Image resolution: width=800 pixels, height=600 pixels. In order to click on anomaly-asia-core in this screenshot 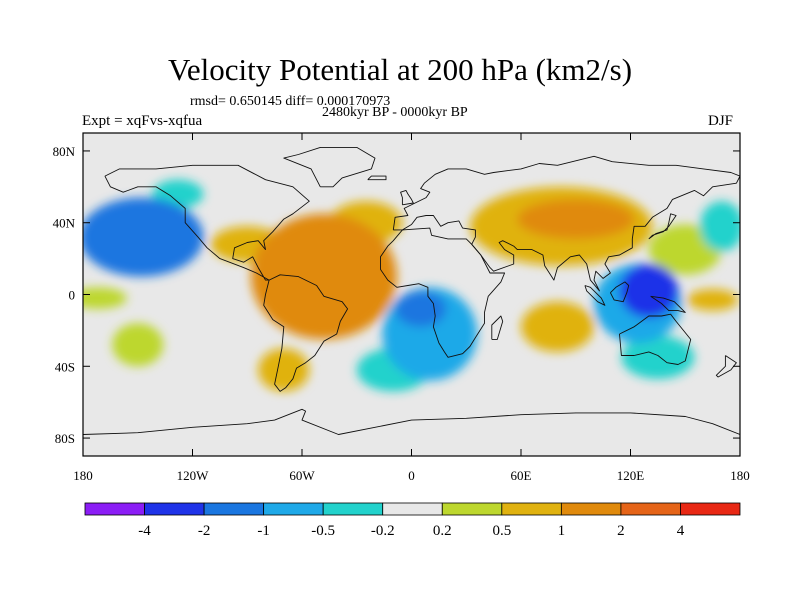, I will do `click(576, 219)`.